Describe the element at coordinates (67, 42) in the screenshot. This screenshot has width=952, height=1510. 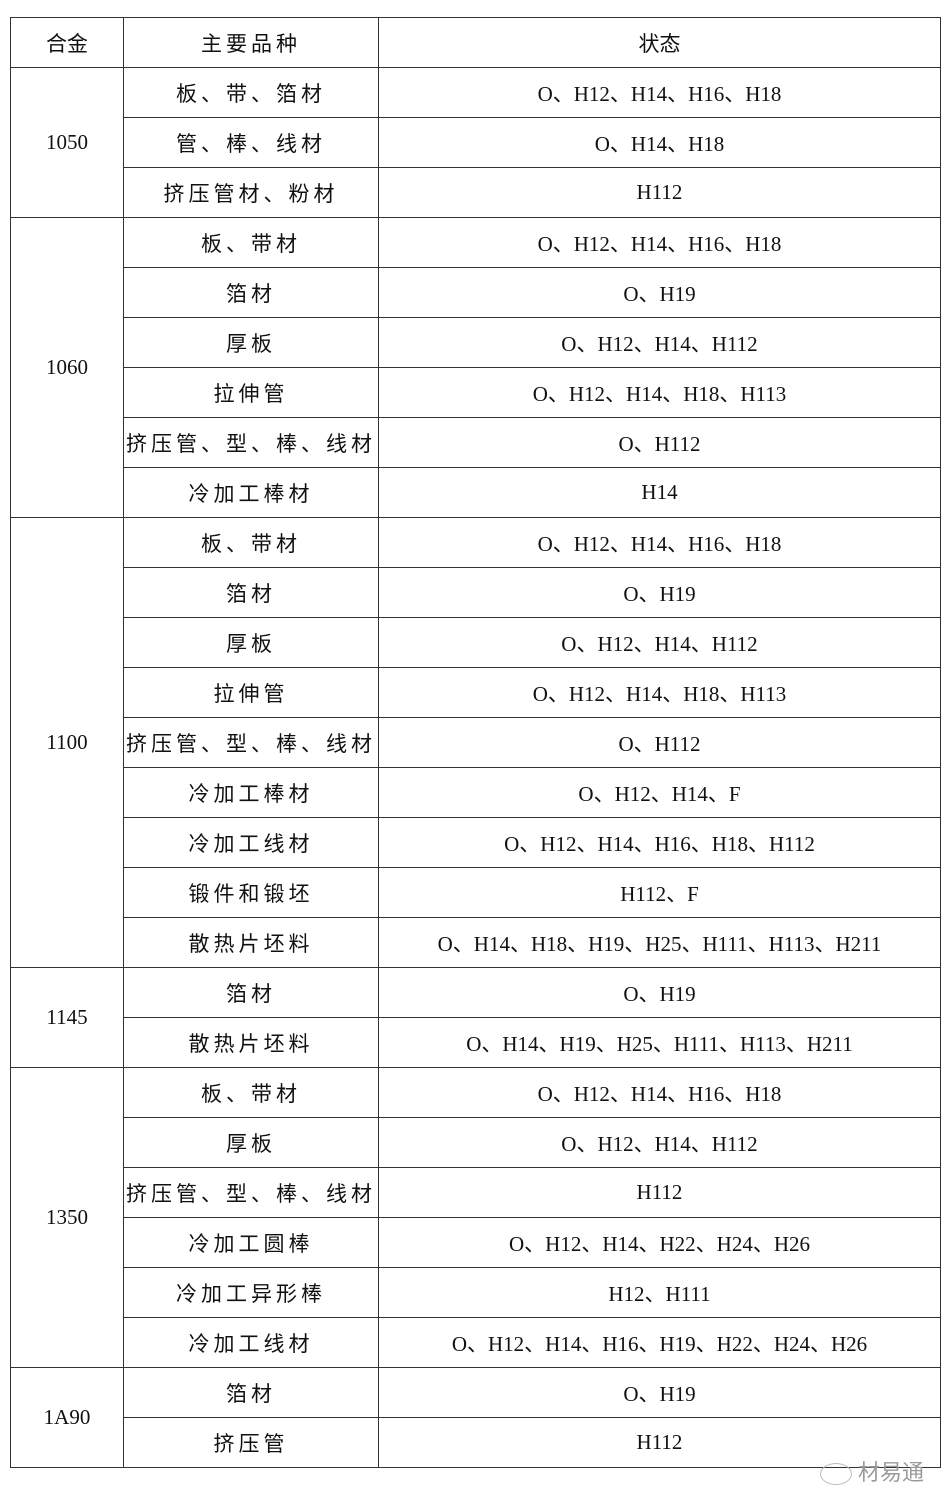
I see `header-alloy: 合金` at that location.